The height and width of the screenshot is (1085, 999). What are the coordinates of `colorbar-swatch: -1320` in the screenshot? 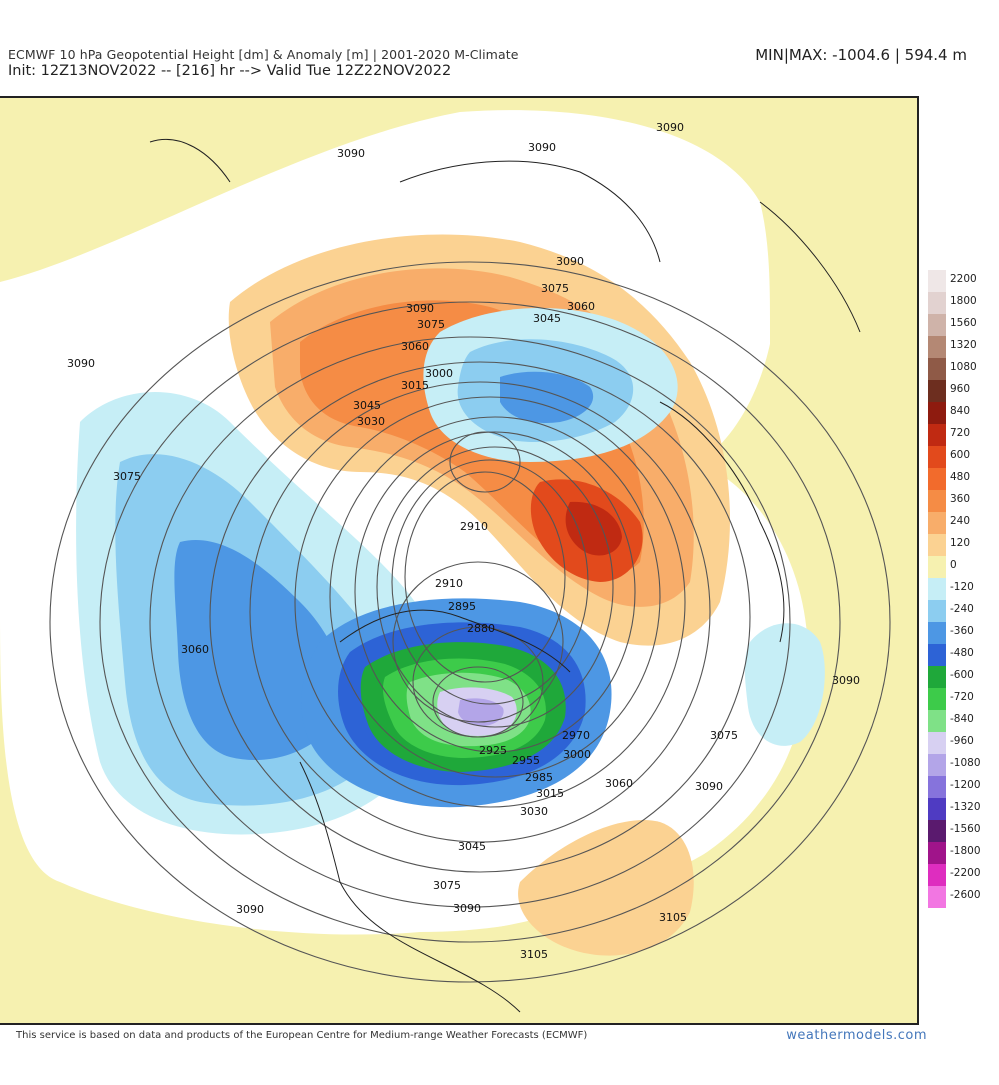 It's located at (954, 809).